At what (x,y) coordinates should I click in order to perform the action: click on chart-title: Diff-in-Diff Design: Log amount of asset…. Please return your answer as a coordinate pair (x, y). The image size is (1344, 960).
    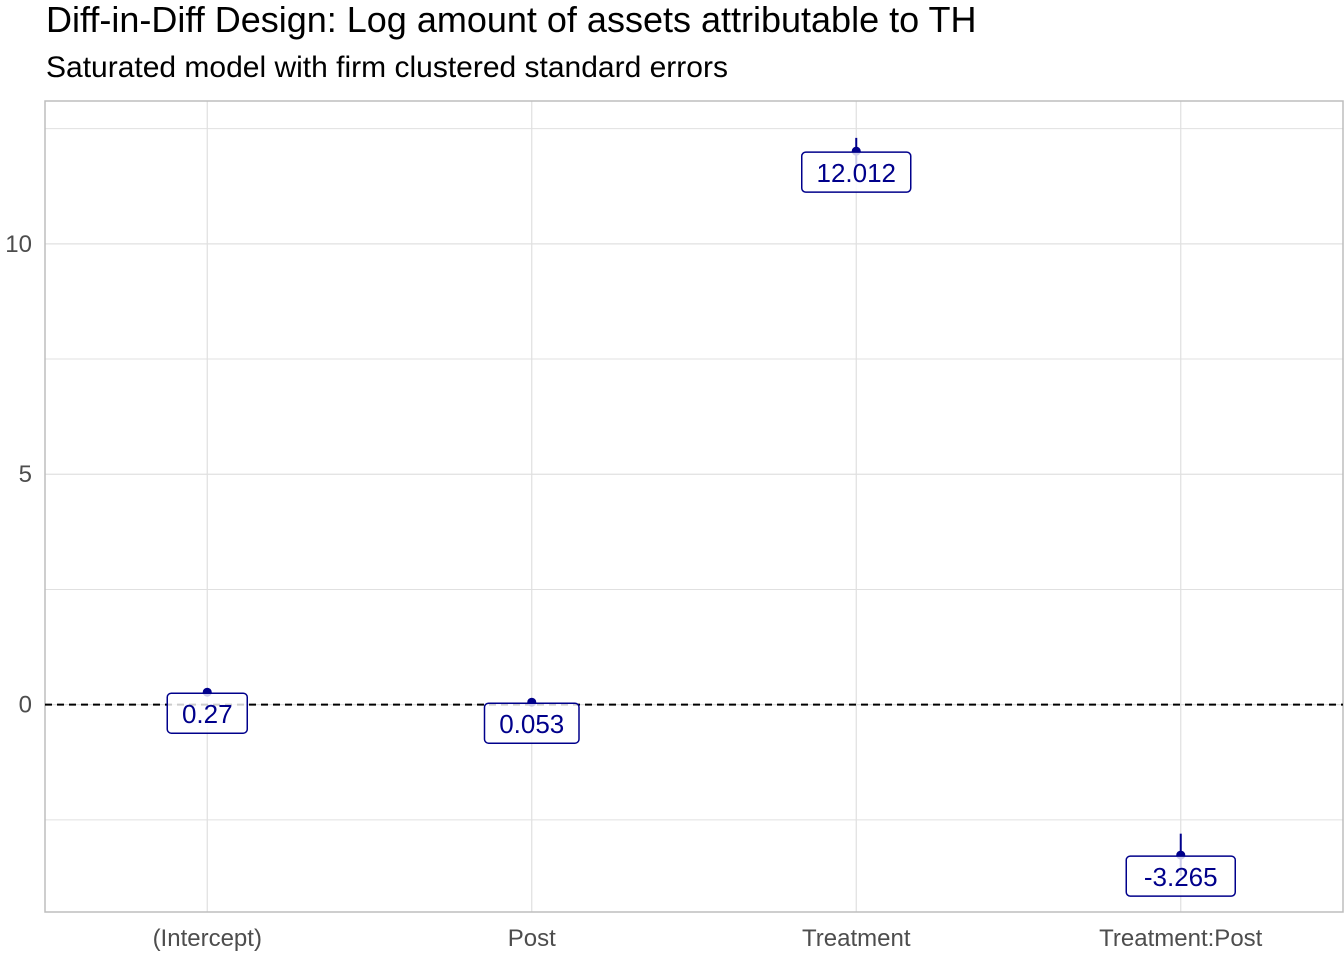
    Looking at the image, I should click on (511, 20).